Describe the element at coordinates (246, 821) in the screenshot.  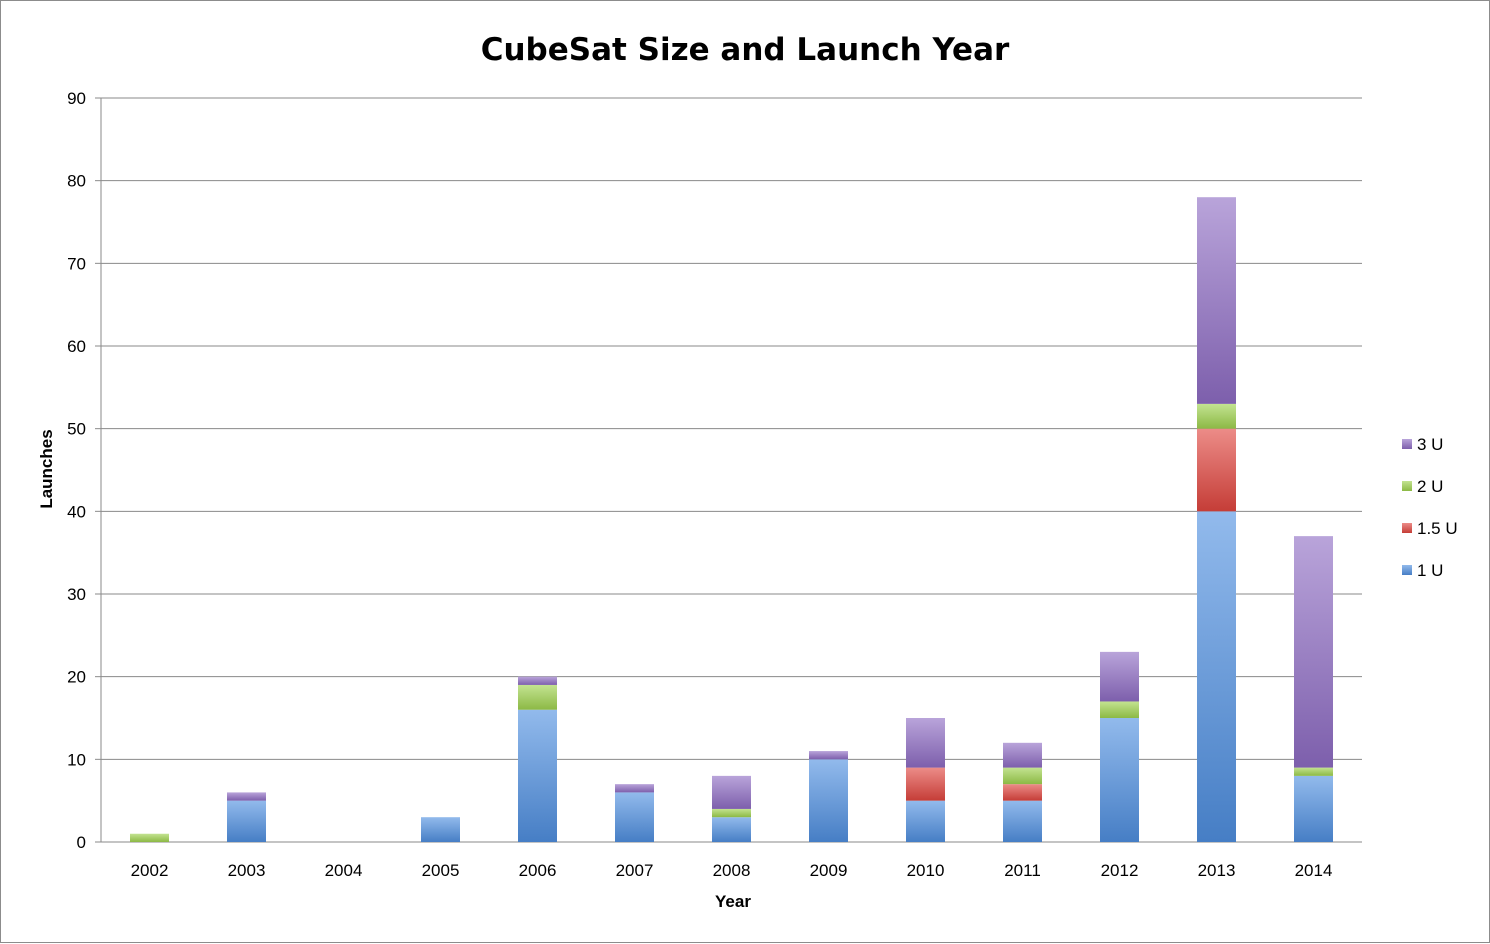
I see `bar-2003-1-U` at that location.